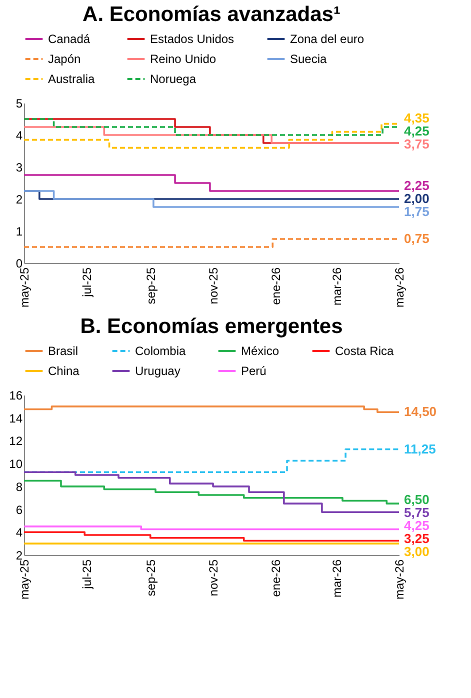  Describe the element at coordinates (253, 371) in the screenshot. I see `legend-label: Perú` at that location.